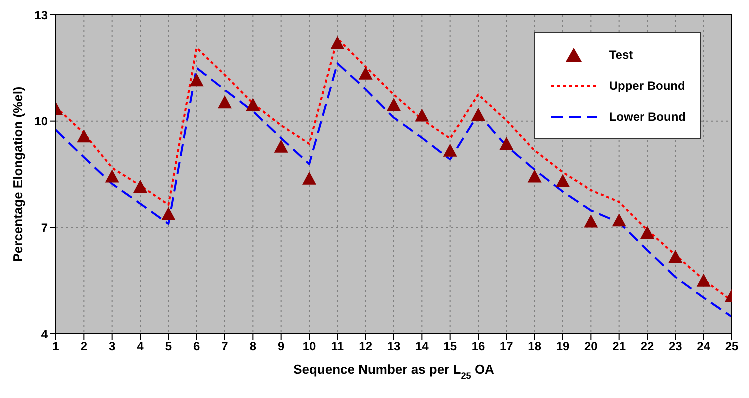 This screenshot has width=749, height=398. What do you see at coordinates (44, 334) in the screenshot?
I see `y-tick-label: 4` at bounding box center [44, 334].